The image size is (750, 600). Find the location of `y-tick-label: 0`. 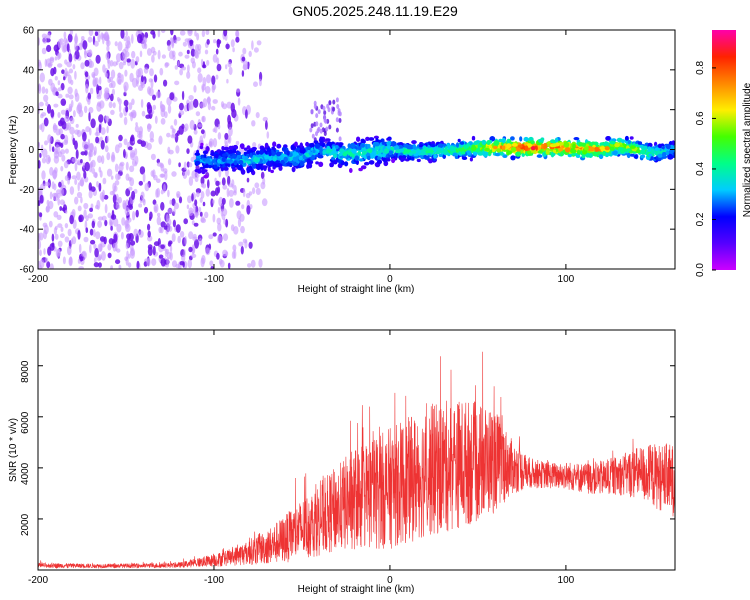

y-tick-label: 0 is located at coordinates (31, 150).